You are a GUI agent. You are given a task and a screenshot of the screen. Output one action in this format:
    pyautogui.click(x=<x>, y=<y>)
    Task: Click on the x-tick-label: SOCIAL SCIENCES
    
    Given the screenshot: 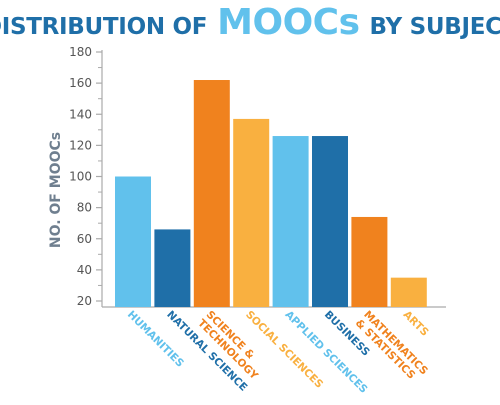 What is the action you would take?
    pyautogui.click(x=284, y=350)
    